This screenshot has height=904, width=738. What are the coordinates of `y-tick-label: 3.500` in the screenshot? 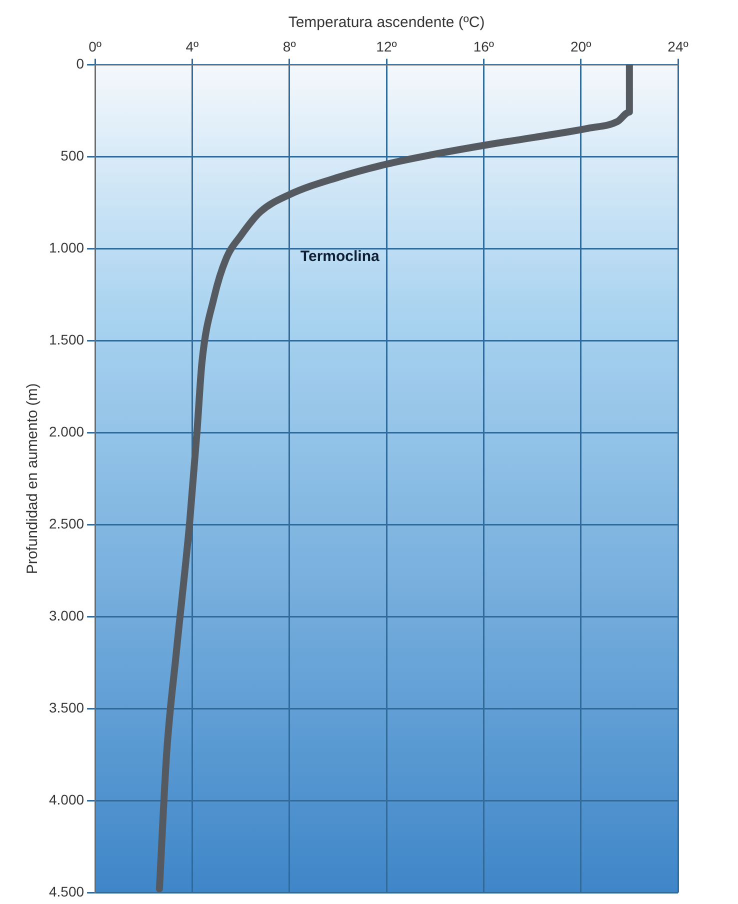 It's located at (66, 708).